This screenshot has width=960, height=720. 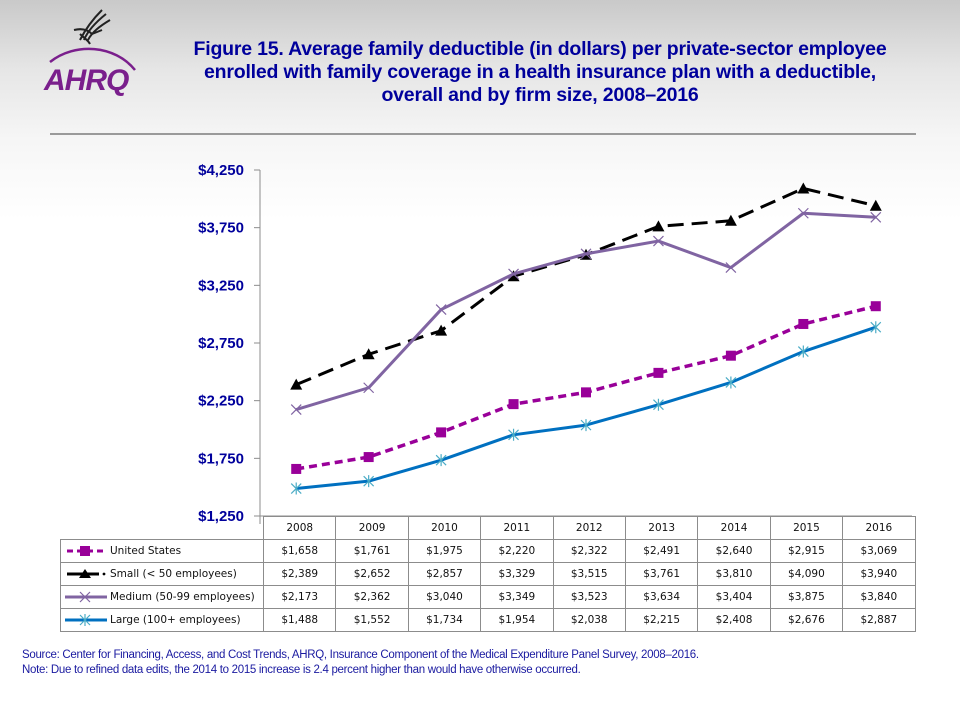 What do you see at coordinates (372, 528) in the screenshot?
I see `x-tick-label: 2009` at bounding box center [372, 528].